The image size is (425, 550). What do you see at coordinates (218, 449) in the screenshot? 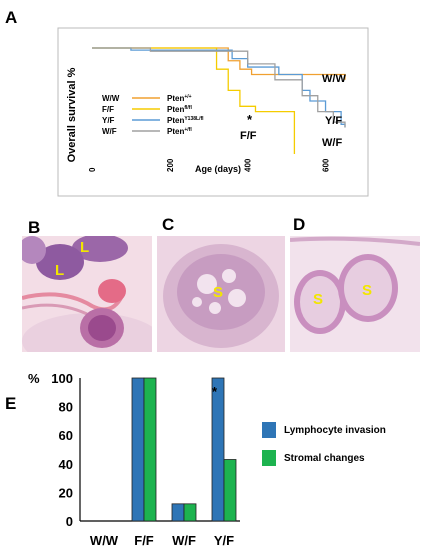
I see `bar-yf-lymphocyte` at bounding box center [218, 449].